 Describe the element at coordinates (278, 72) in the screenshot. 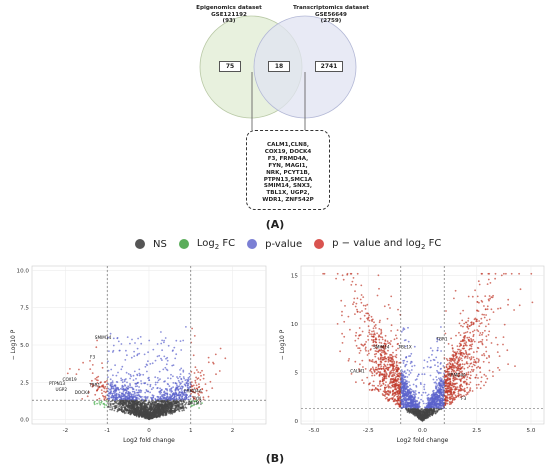

I see `venn-diagram` at that location.